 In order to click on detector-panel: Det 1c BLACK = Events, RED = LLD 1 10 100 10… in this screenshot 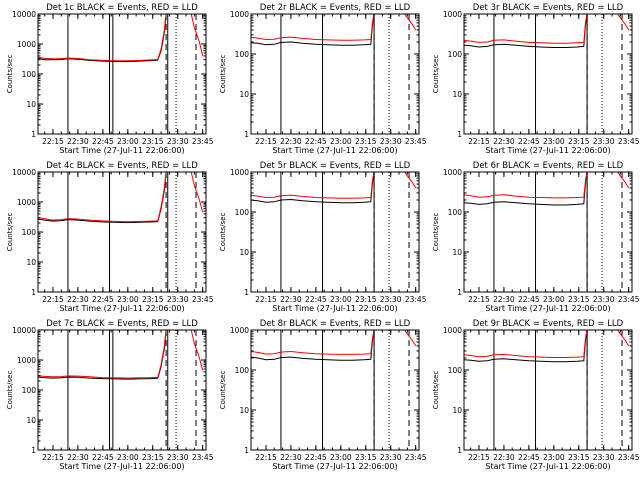, I will do `click(110, 79)`.